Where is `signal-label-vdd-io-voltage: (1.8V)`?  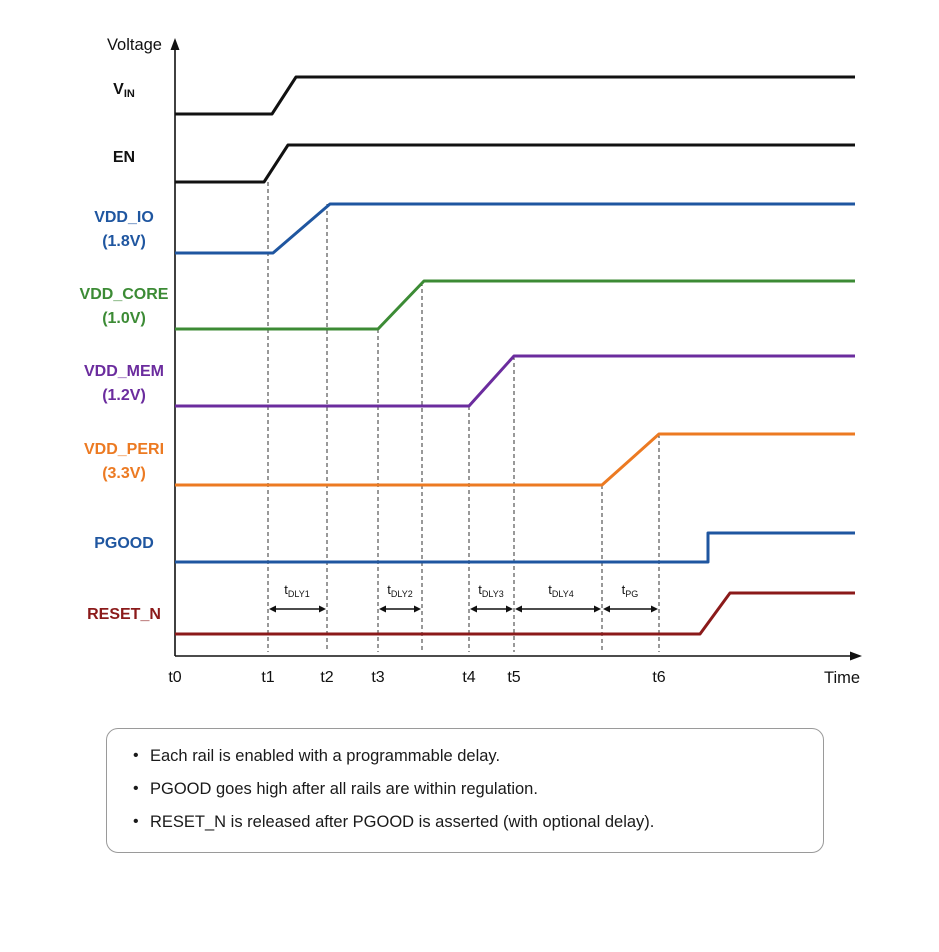 signal-label-vdd-io-voltage: (1.8V) is located at coordinates (124, 241).